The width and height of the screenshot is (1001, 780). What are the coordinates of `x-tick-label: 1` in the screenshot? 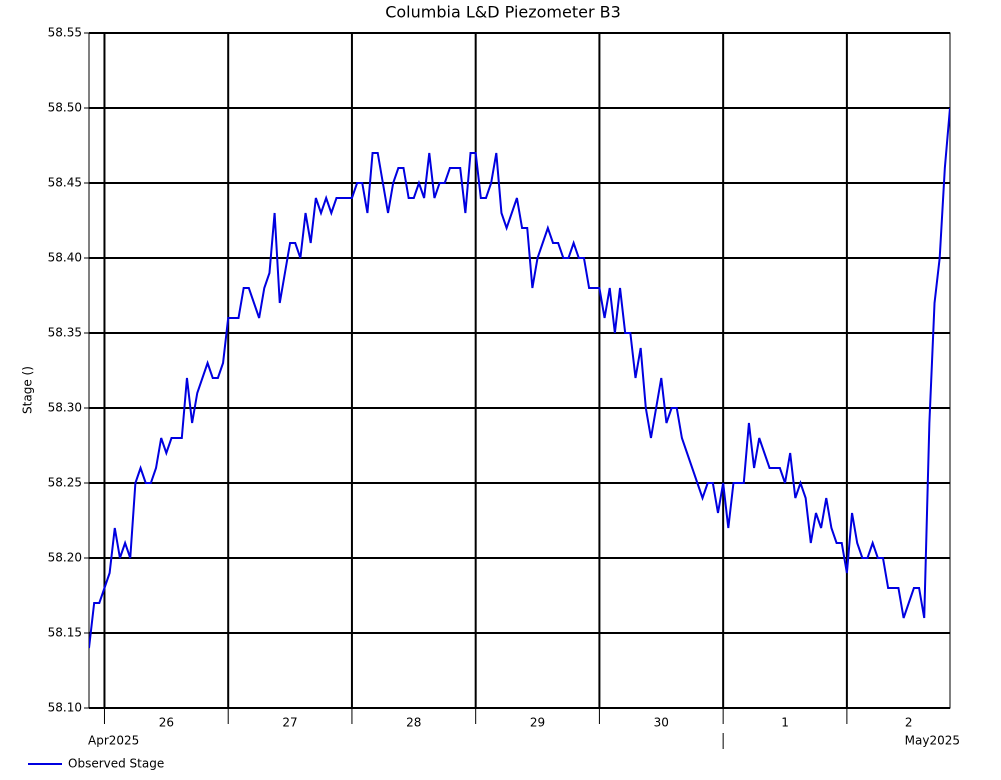 It's located at (785, 723).